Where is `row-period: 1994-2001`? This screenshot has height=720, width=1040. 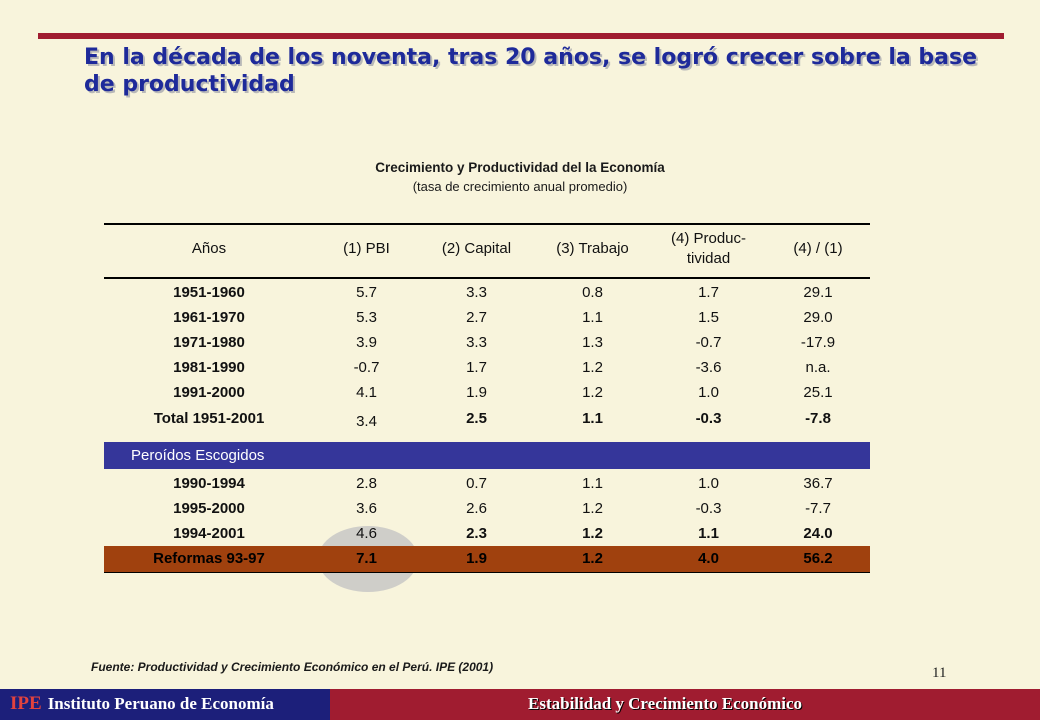
row-period: 1994-2001 is located at coordinates (209, 533).